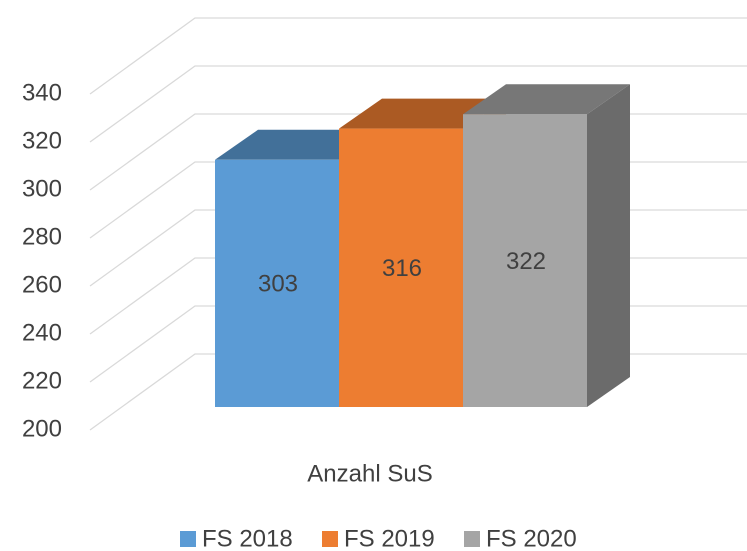 This screenshot has width=747, height=551. Describe the element at coordinates (546, 99) in the screenshot. I see `bar-top` at that location.